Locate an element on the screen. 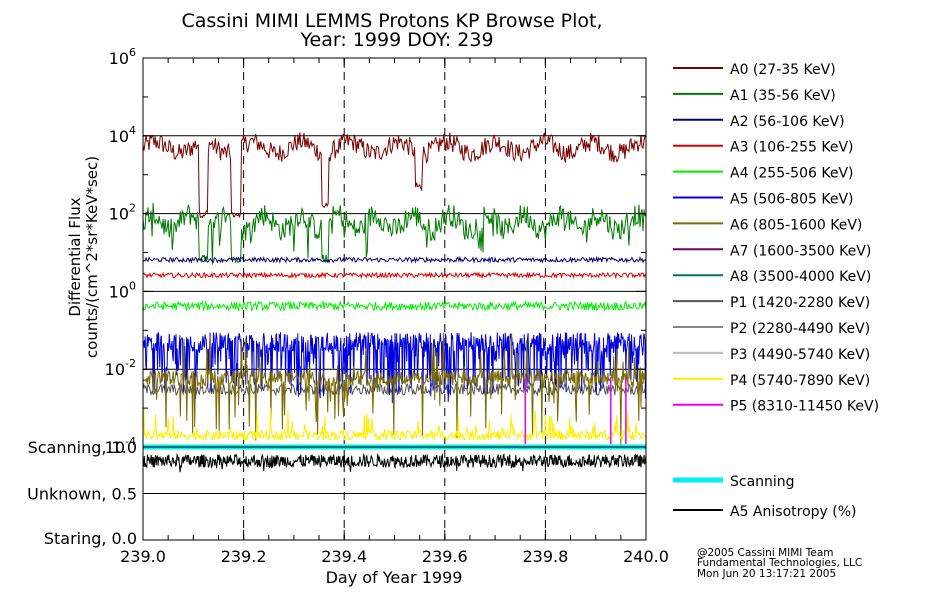 Image resolution: width=950 pixels, height=600 pixels. legend-label: P5 (8310-11450 KeV) is located at coordinates (804, 407).